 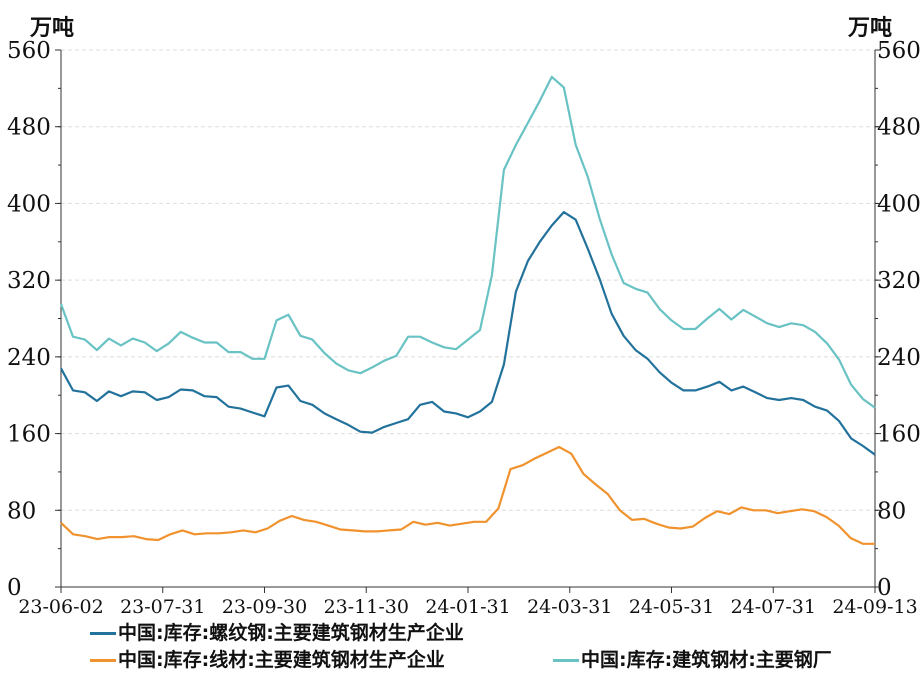 I want to click on y-tick-label-right: 0, so click(x=884, y=588).